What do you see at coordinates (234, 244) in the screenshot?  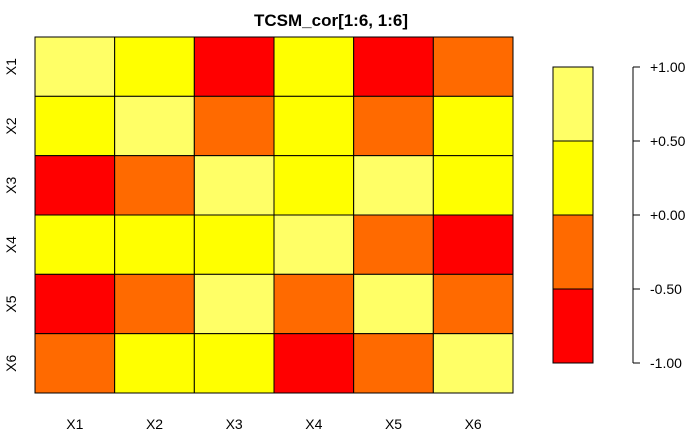 I see `heatmap-cell-X4-X3` at bounding box center [234, 244].